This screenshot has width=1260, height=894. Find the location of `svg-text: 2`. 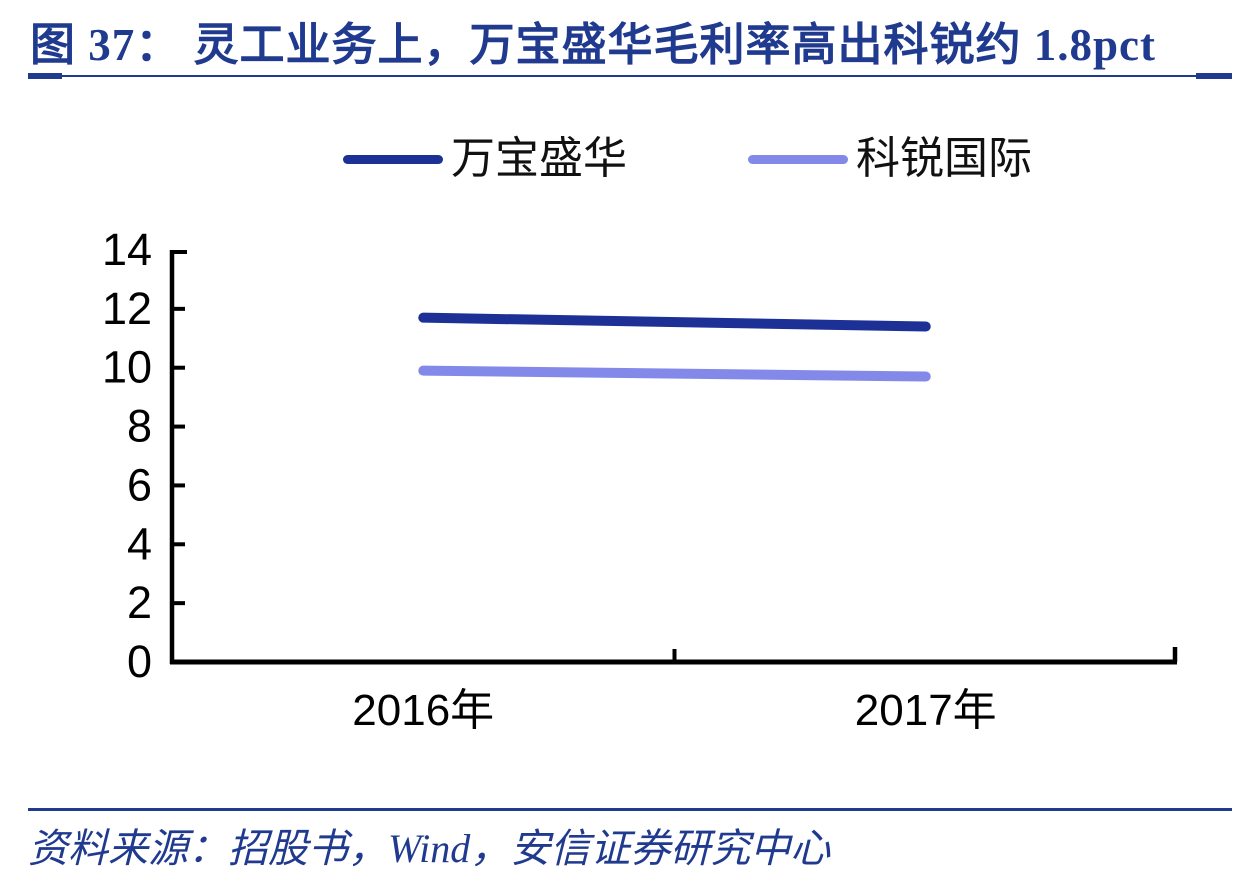

svg-text: 2 is located at coordinates (139, 602).